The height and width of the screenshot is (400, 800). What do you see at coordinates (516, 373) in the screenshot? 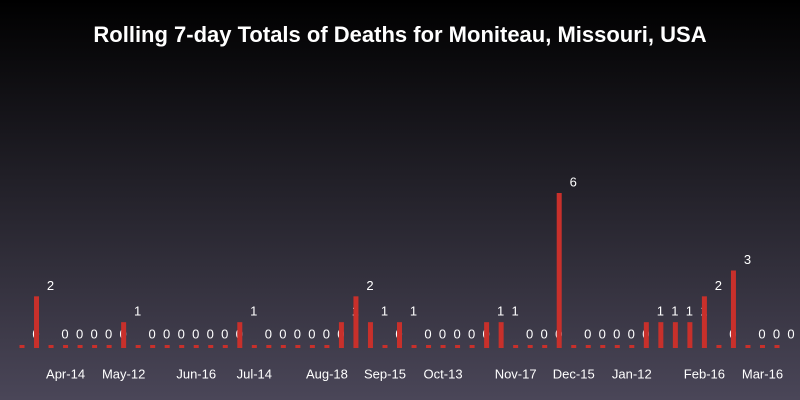
I see `x-tick-label: Nov-17` at bounding box center [516, 373].